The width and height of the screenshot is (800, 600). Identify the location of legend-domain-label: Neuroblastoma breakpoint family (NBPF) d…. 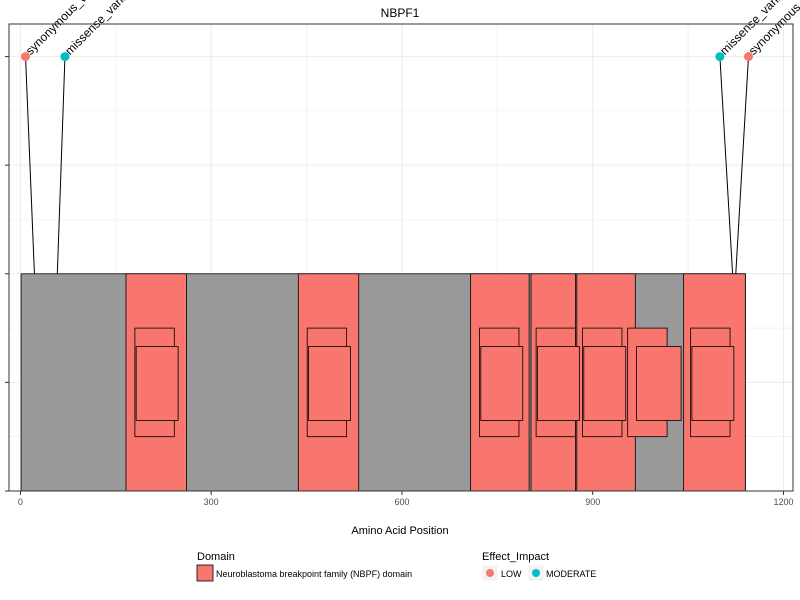
(314, 574).